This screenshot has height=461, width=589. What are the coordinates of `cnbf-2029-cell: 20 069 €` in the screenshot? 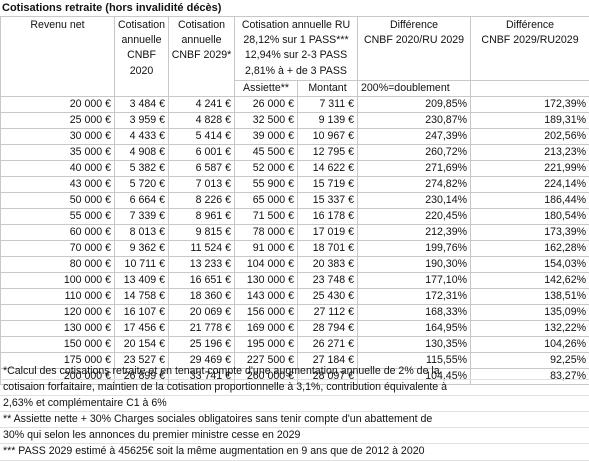 It's located at (202, 312).